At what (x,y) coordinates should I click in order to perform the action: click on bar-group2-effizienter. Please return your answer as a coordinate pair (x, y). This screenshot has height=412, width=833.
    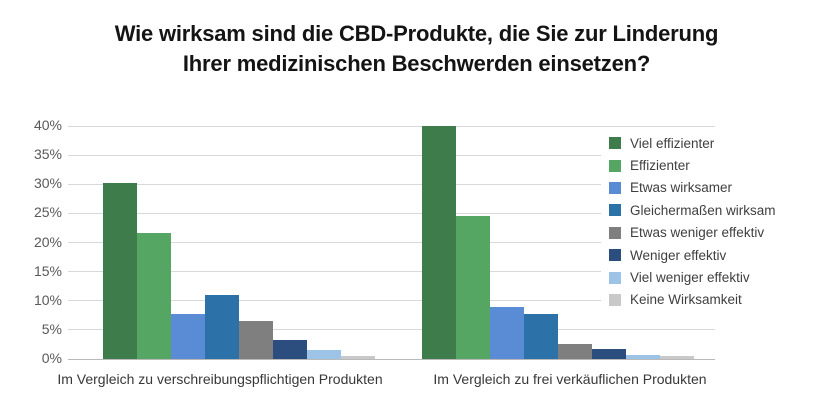
    Looking at the image, I should click on (473, 287).